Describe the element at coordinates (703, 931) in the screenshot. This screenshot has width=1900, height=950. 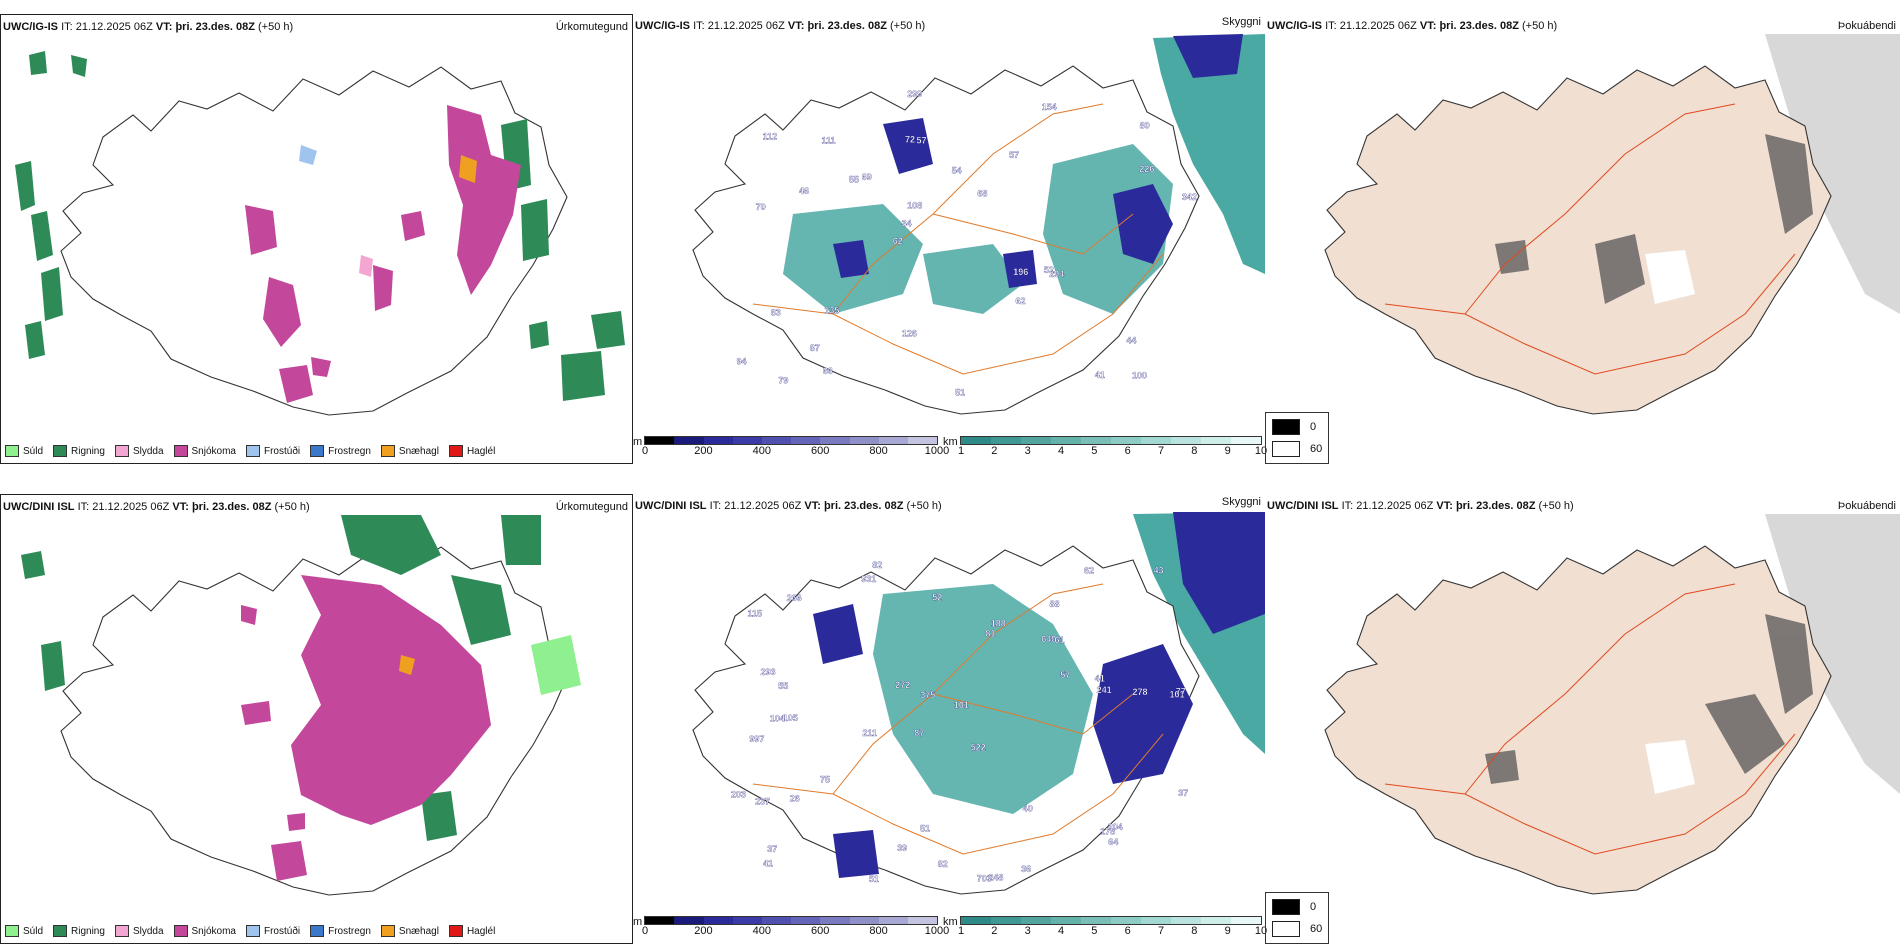
I see `colorbar-tick-label: 200` at that location.